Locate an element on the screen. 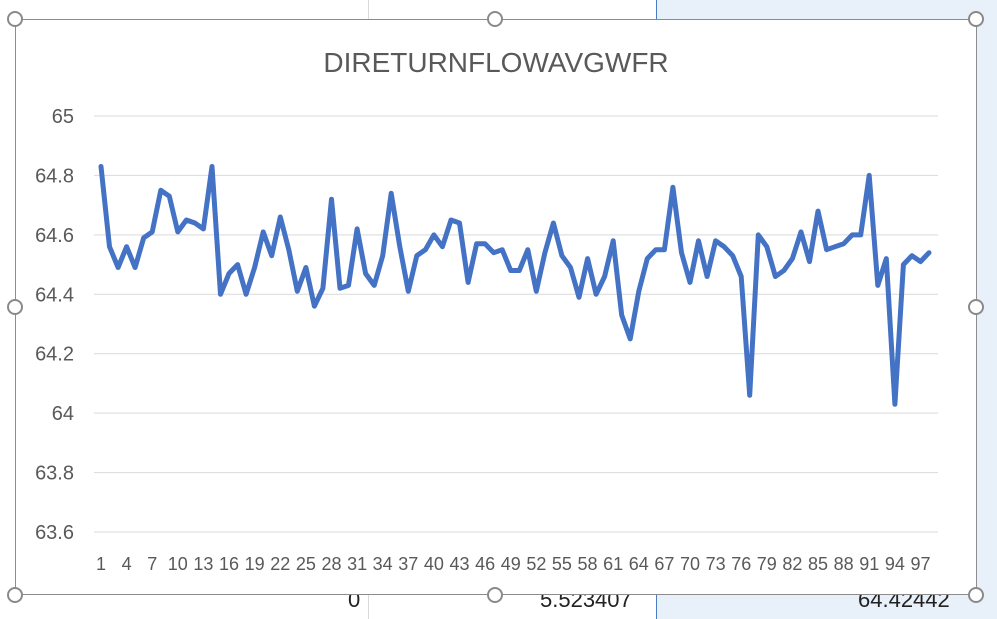 The height and width of the screenshot is (619, 997). resize-handle-top-left is located at coordinates (15, 19).